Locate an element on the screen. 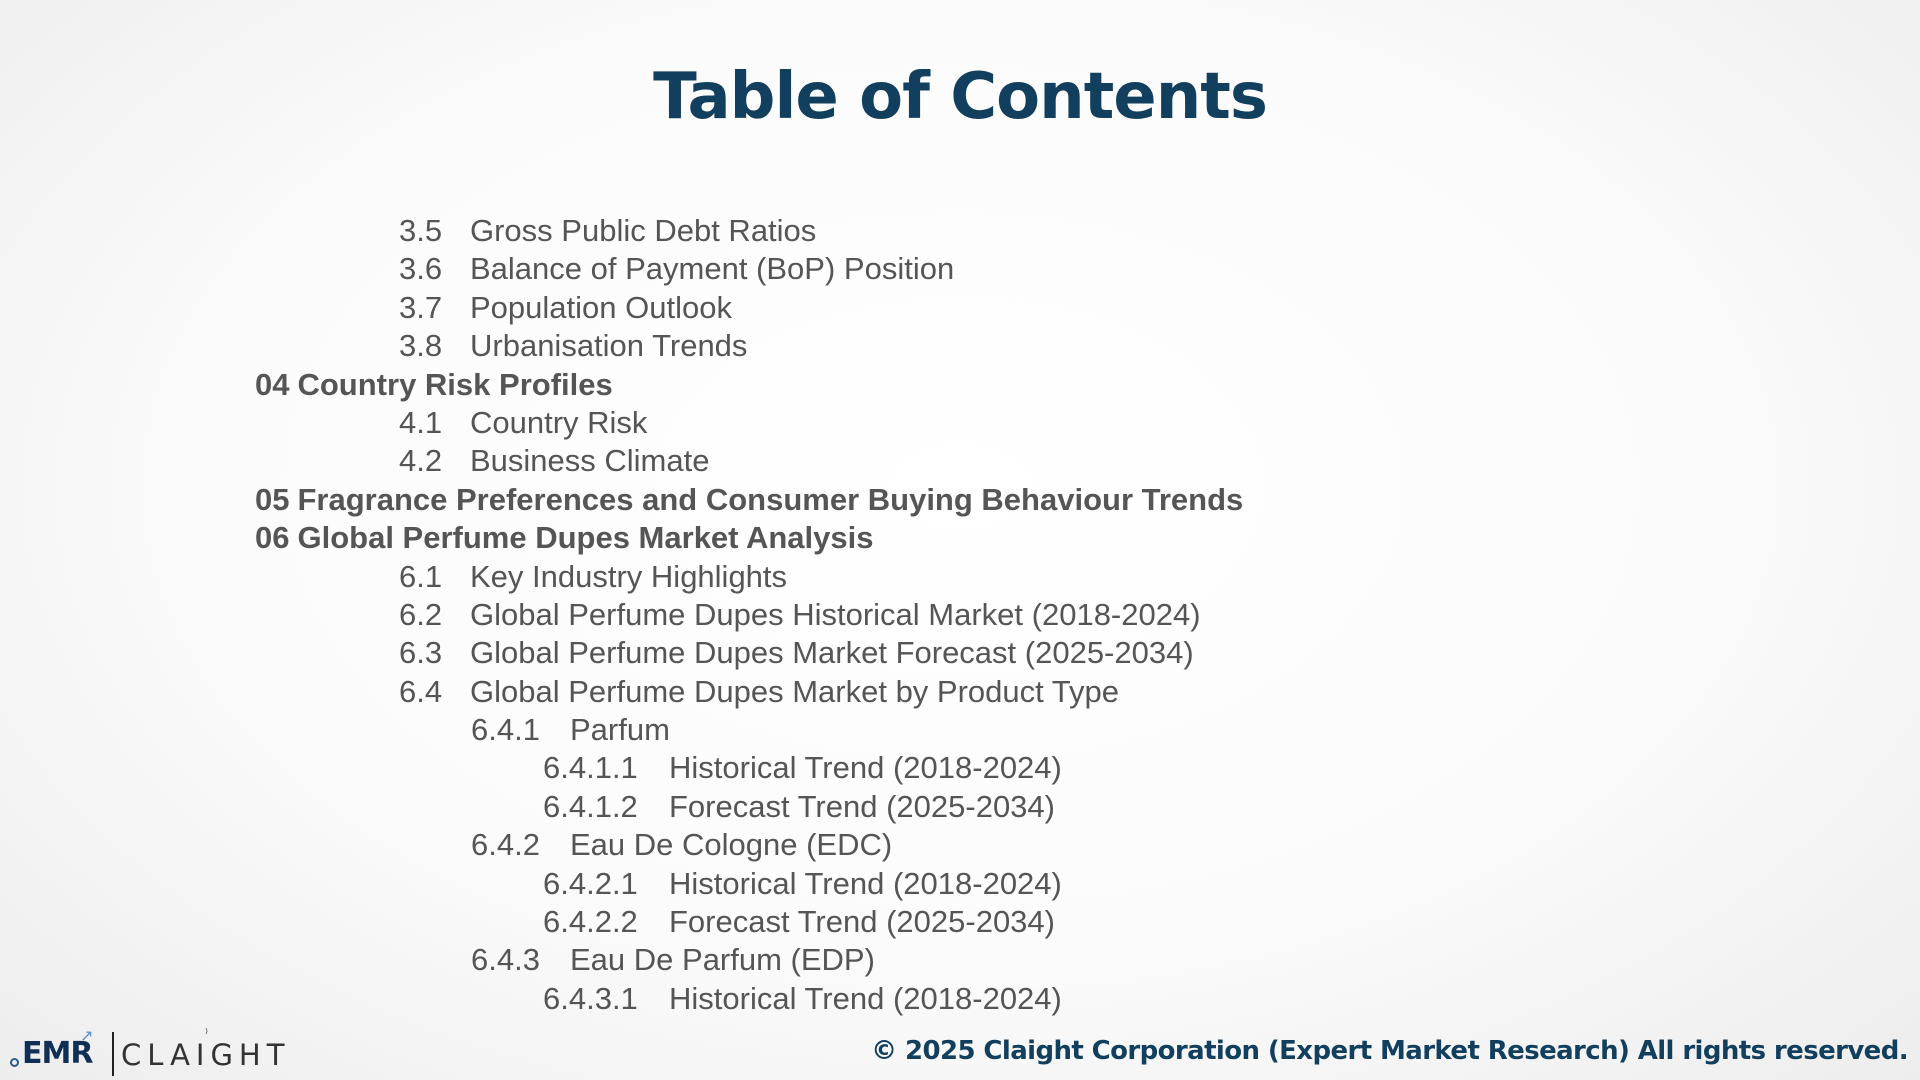 The width and height of the screenshot is (1920, 1080). toc-entry-title: Key Industry Highlights is located at coordinates (629, 576).